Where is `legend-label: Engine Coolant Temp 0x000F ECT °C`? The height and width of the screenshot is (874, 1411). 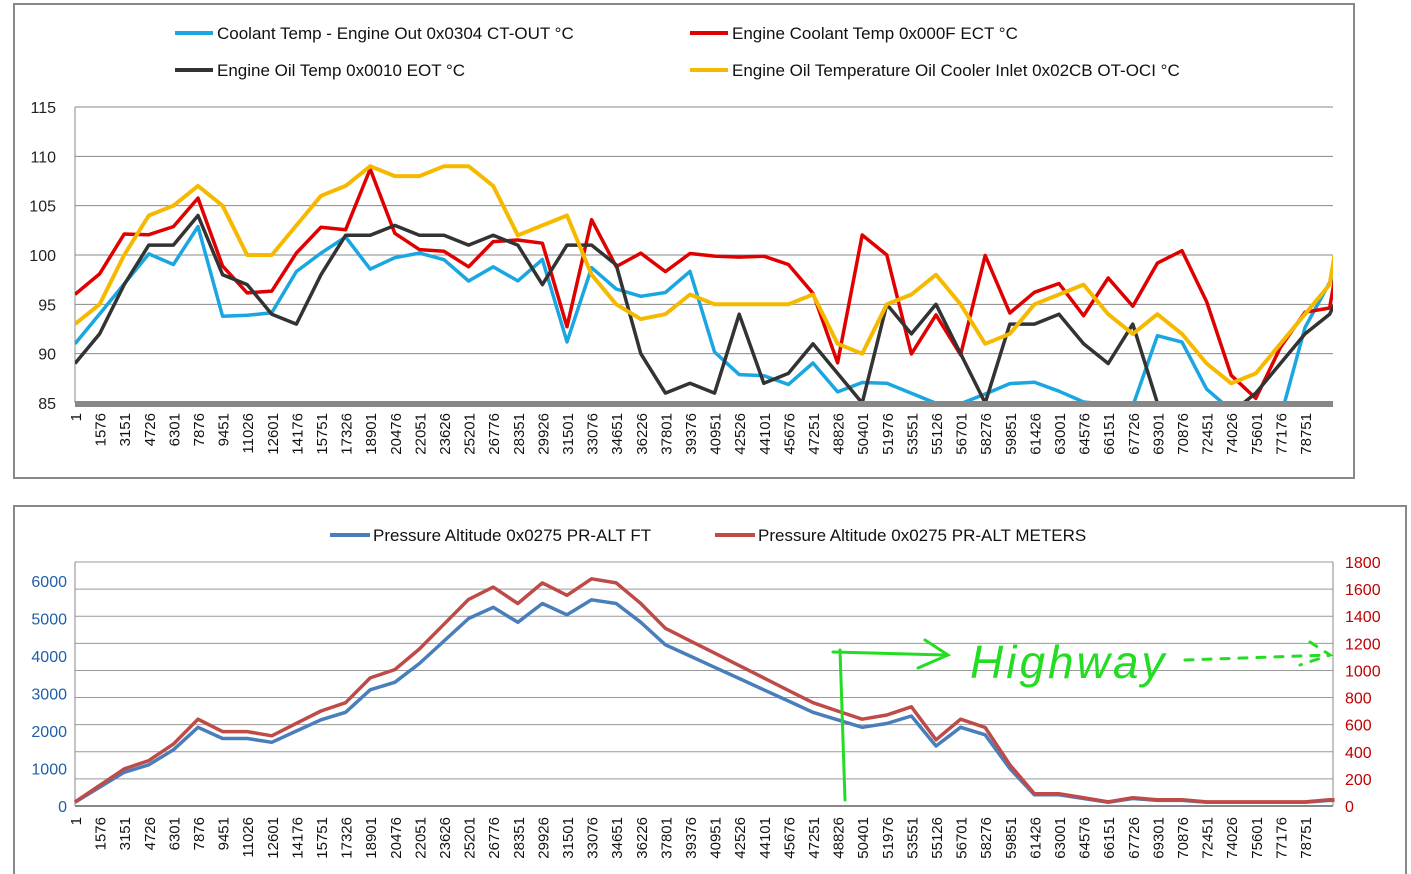
legend-label: Engine Coolant Temp 0x000F ECT °C is located at coordinates (875, 33).